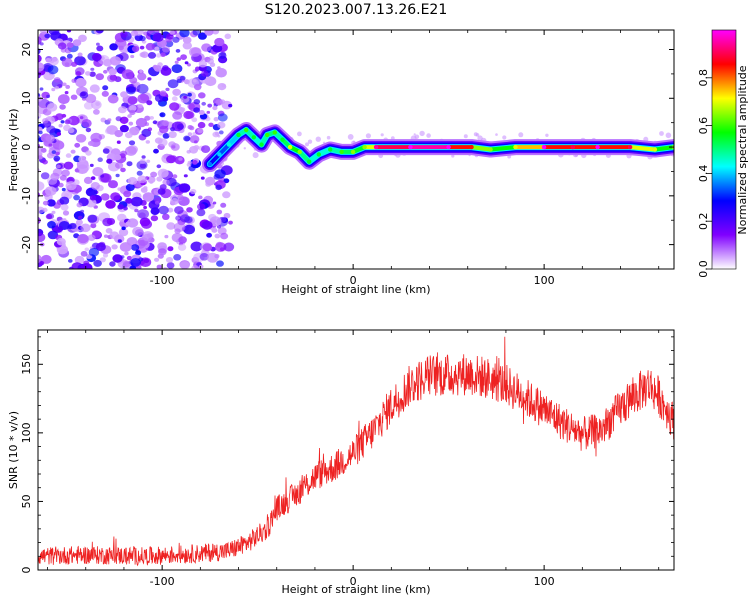  I want to click on spectrogram-ridge, so click(437, 147).